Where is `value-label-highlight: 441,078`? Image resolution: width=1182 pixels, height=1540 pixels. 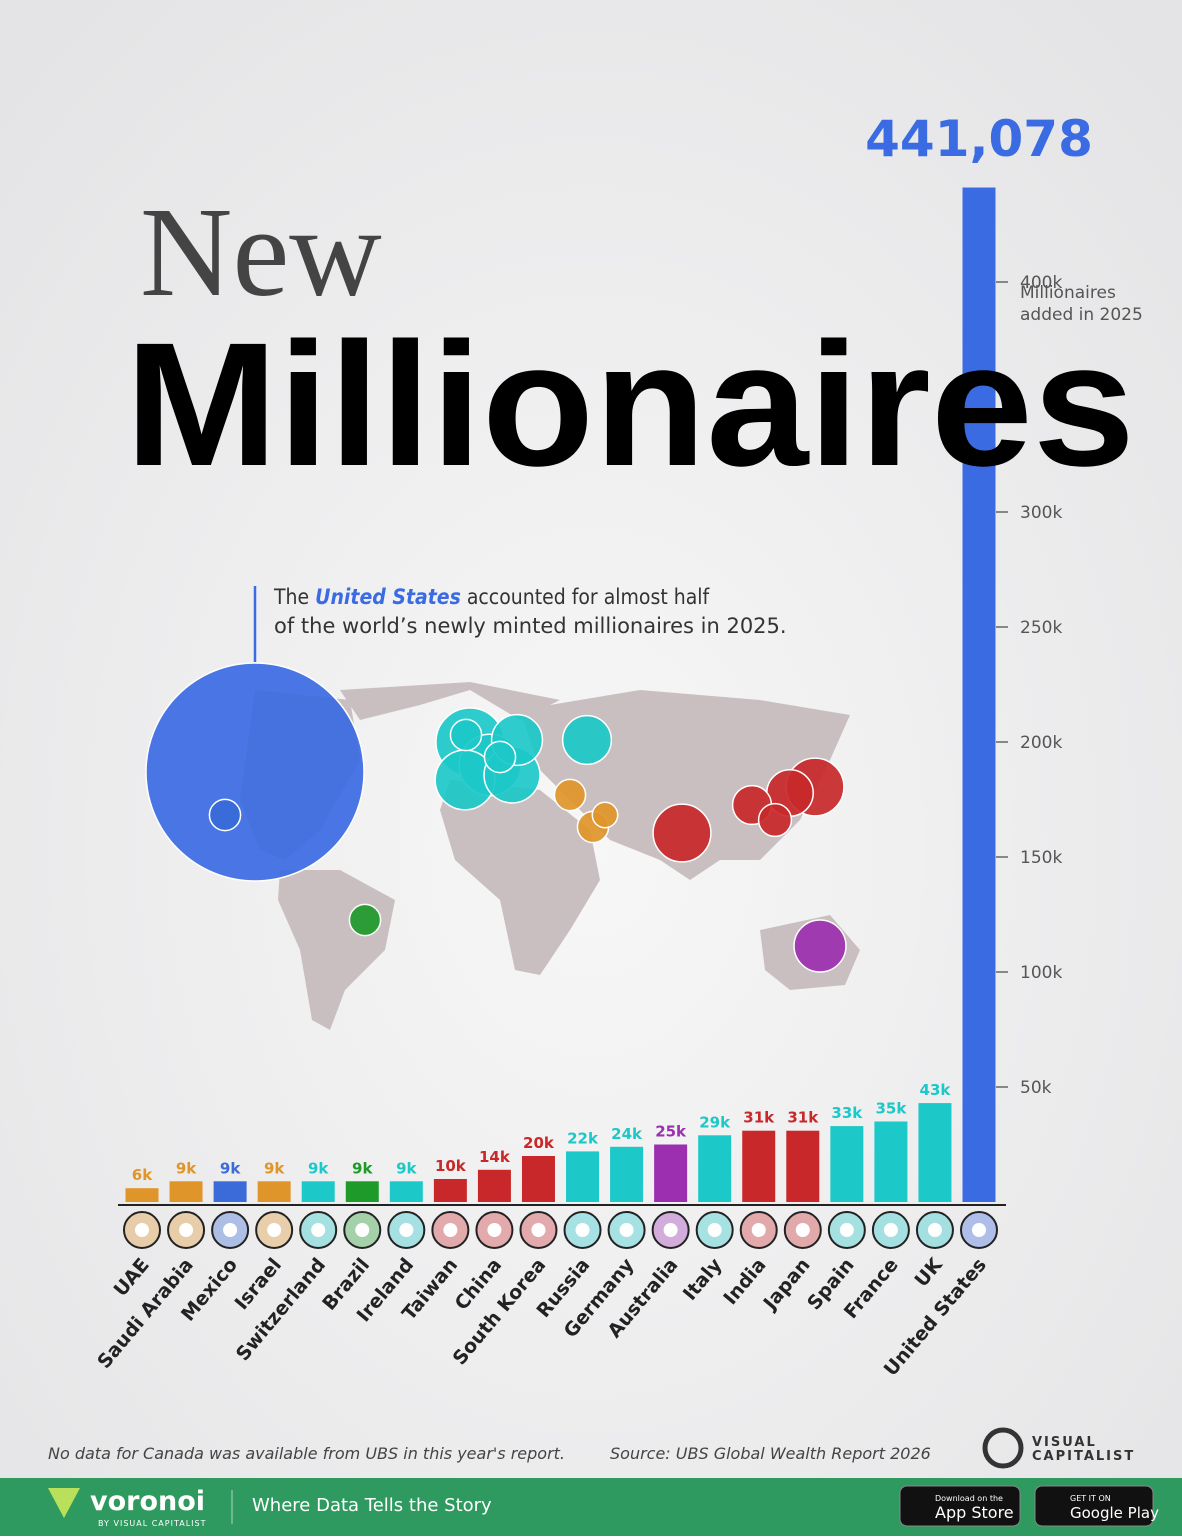
value-label-highlight: 441,078 is located at coordinates (979, 139).